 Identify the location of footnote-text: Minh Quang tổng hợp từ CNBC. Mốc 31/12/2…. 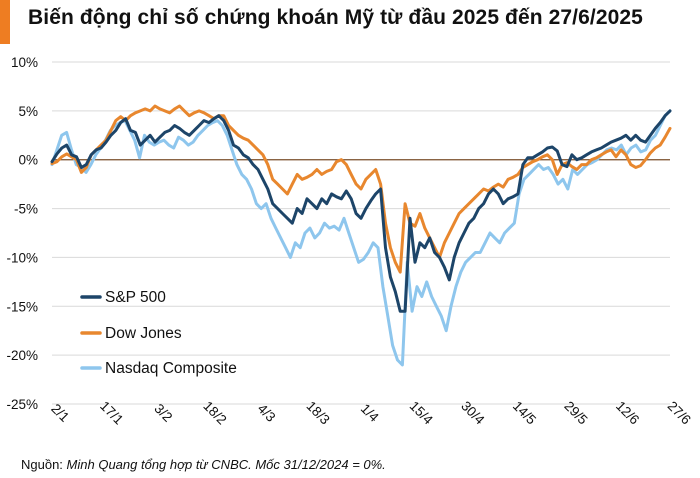
(226, 464).